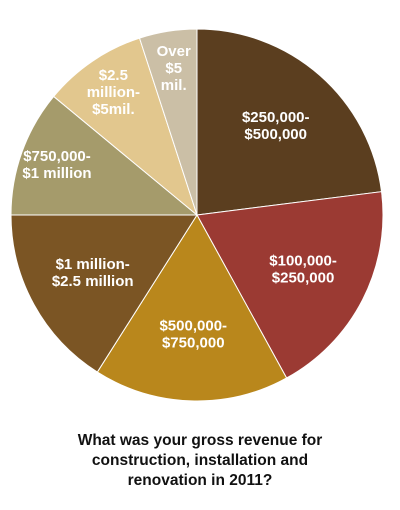  Describe the element at coordinates (174, 68) in the screenshot. I see `slice-label: Over $5 mil.` at that location.